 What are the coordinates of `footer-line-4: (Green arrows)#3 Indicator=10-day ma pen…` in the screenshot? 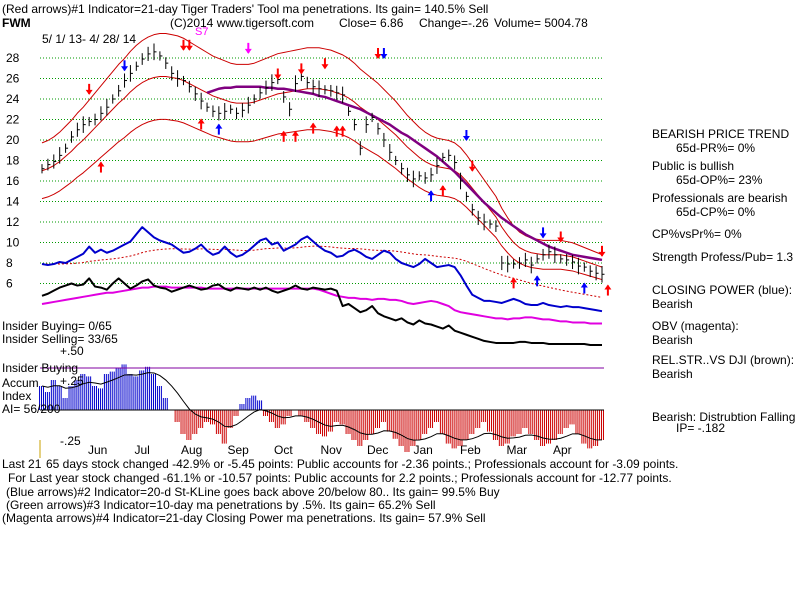 It's located at (221, 505).